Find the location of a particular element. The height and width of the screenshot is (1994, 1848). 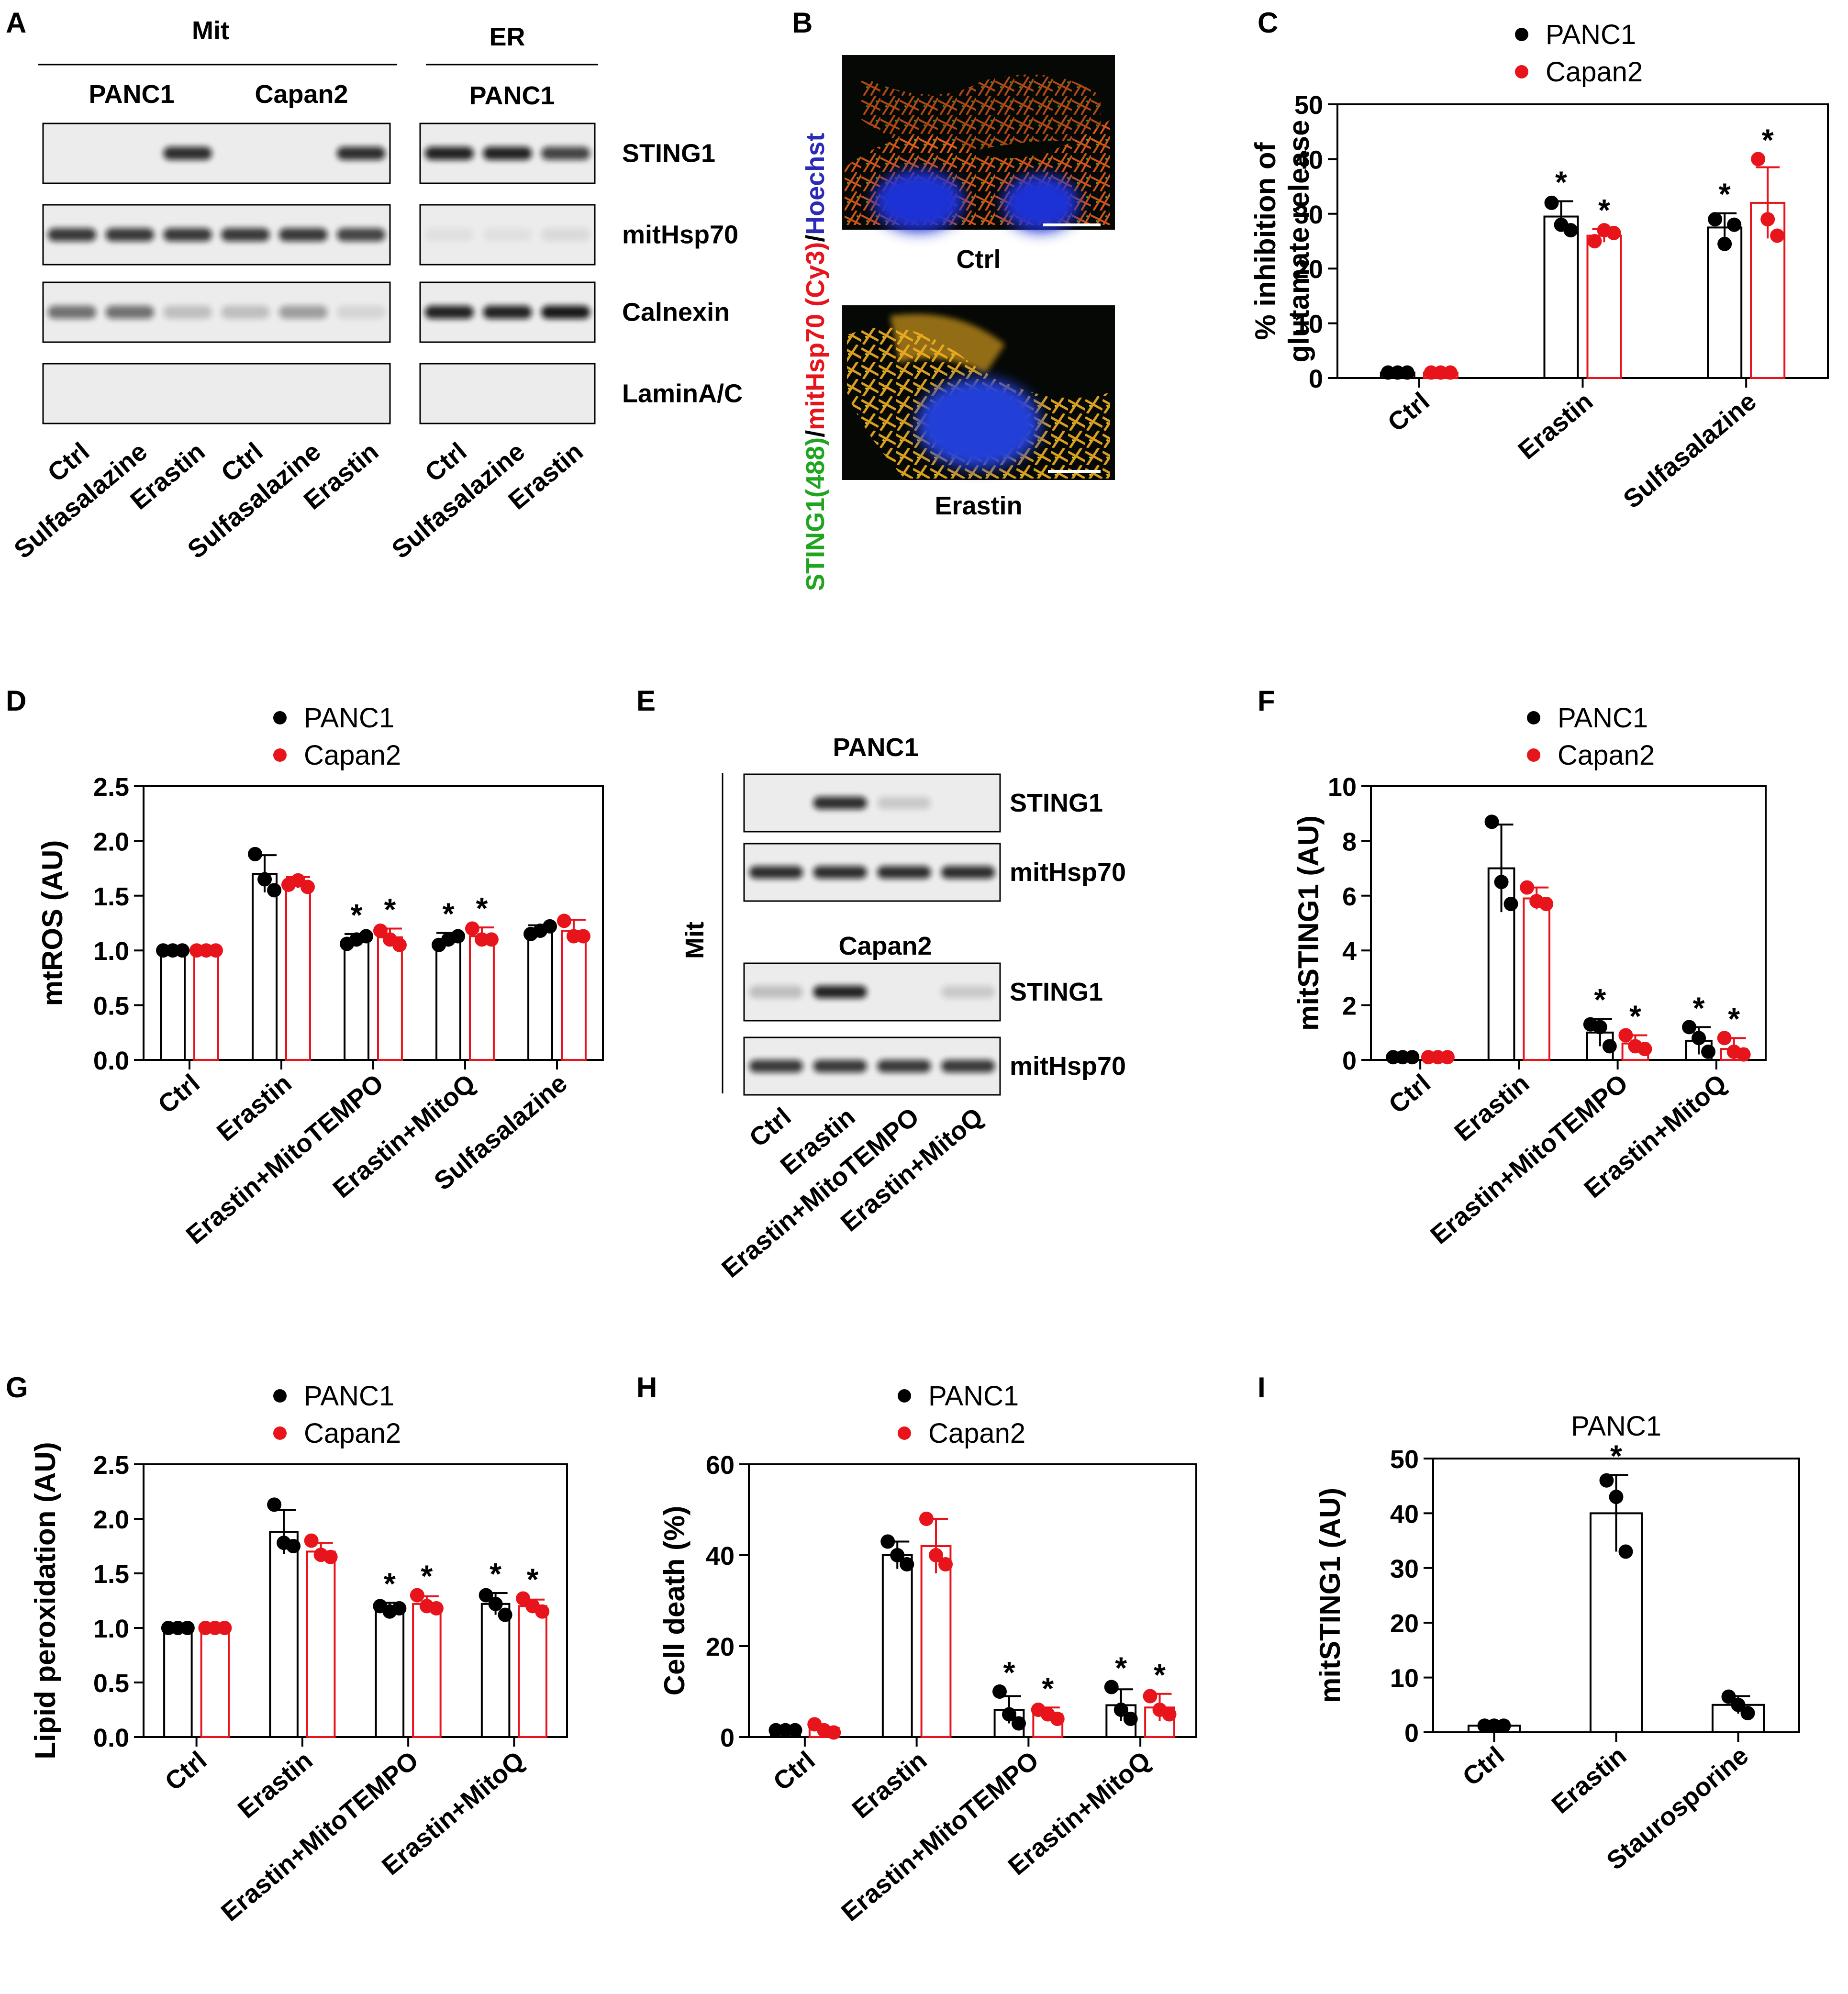

blot-a-mit-label: Mit is located at coordinates (211, 30).